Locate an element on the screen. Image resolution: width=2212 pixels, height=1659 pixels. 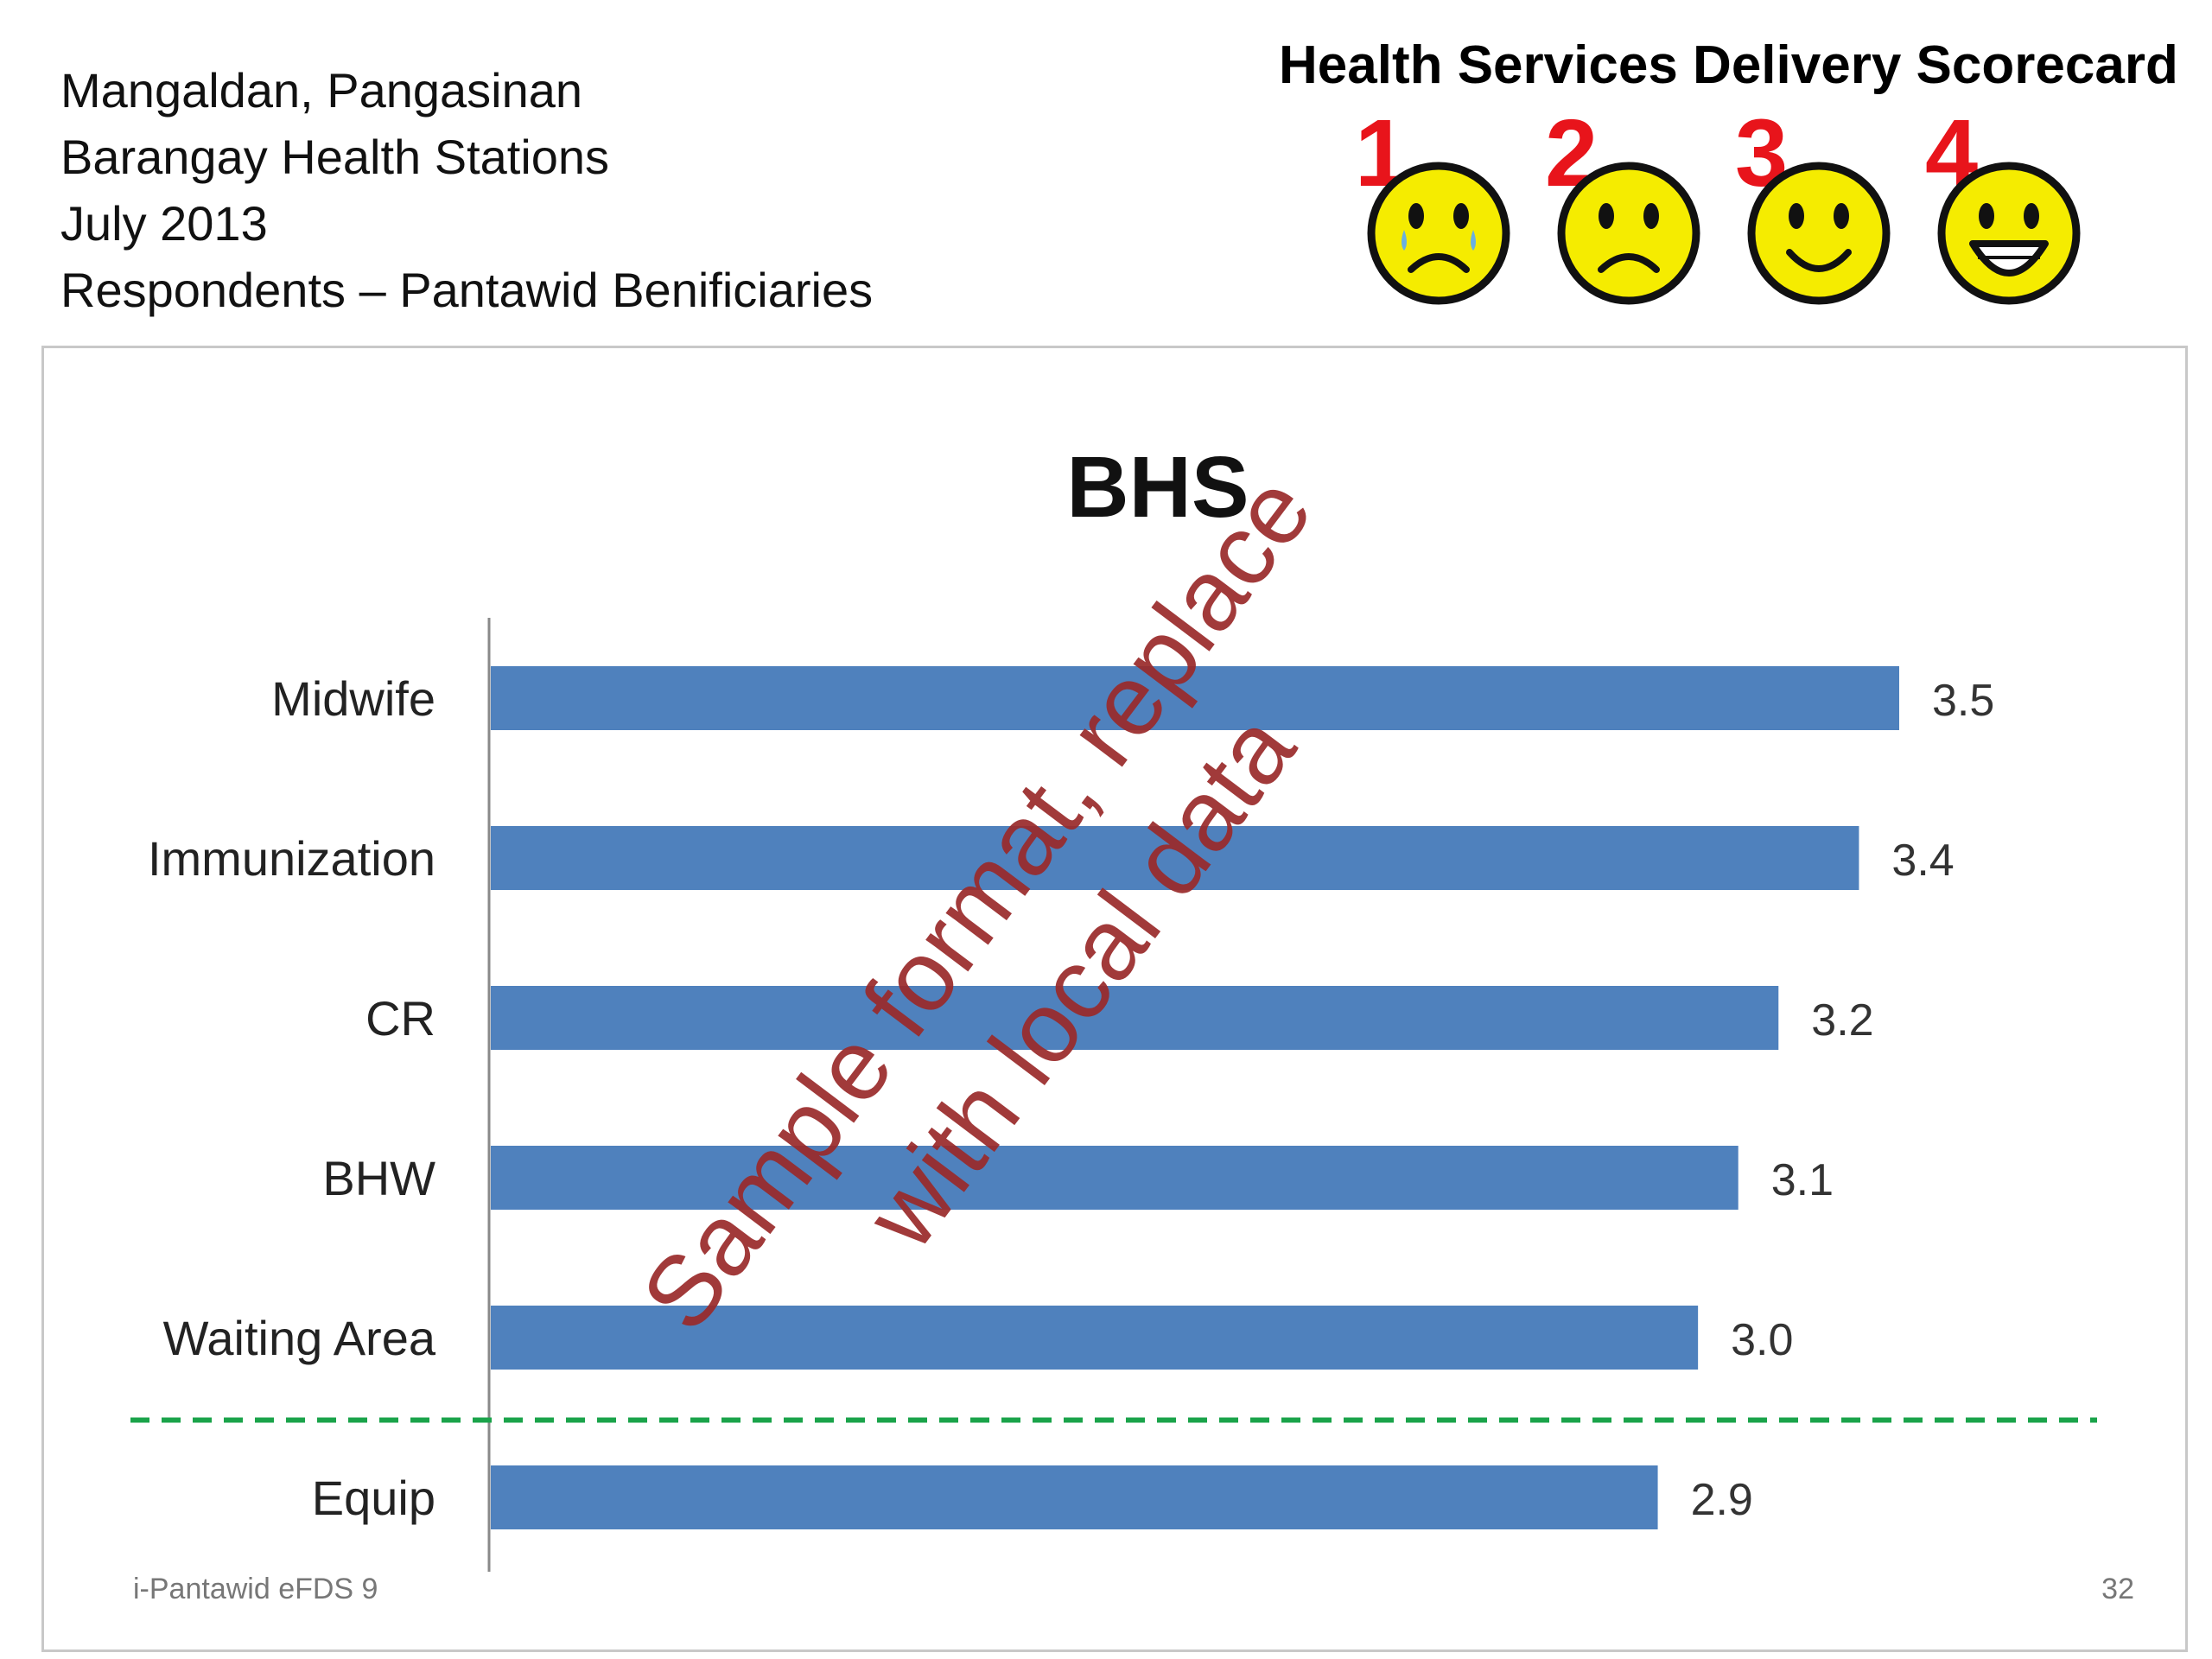
page-number: 32 is located at coordinates (2117, 1589).